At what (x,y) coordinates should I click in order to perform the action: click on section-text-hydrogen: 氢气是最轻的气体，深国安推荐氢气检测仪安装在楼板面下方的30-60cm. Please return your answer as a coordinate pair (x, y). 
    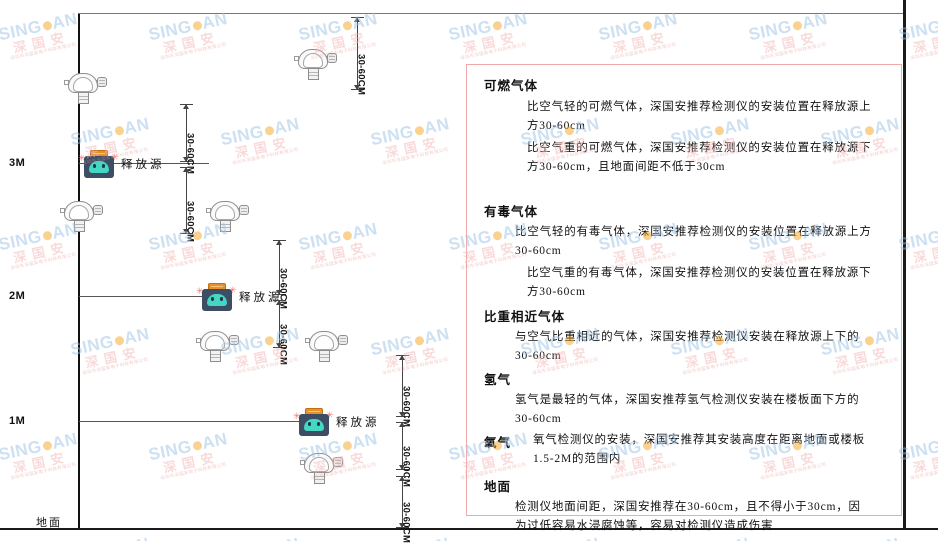
    Looking at the image, I should click on (687, 409).